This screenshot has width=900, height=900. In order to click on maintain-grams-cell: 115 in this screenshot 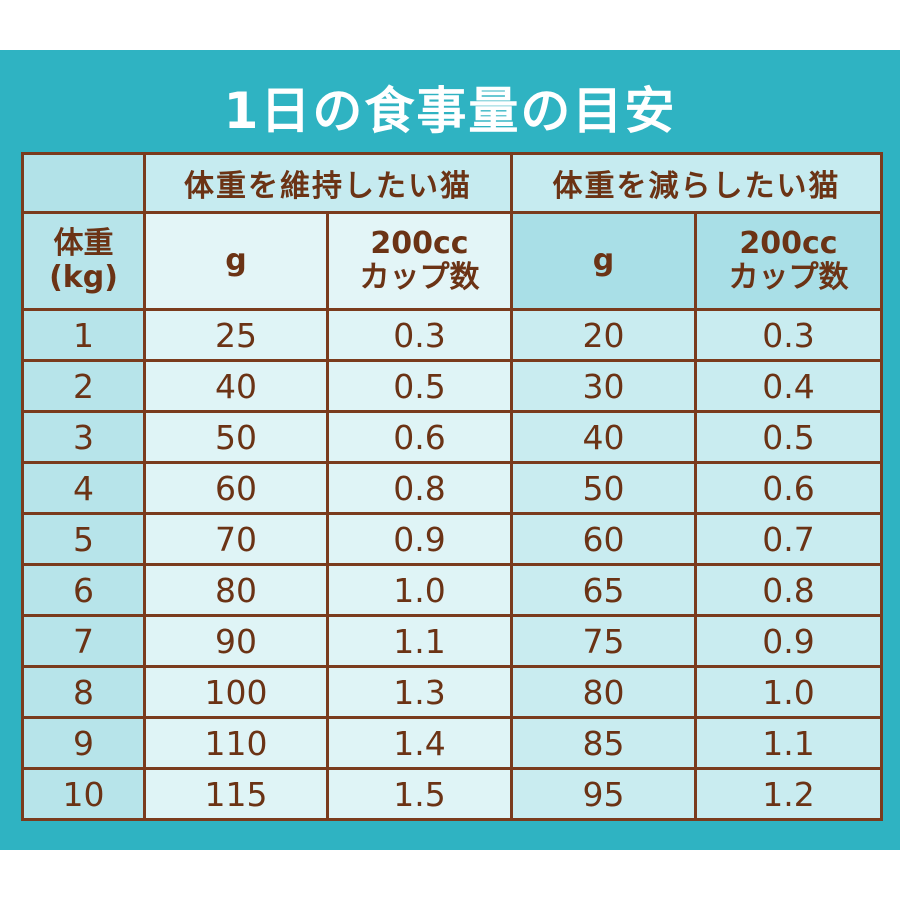, I will do `click(236, 794)`.